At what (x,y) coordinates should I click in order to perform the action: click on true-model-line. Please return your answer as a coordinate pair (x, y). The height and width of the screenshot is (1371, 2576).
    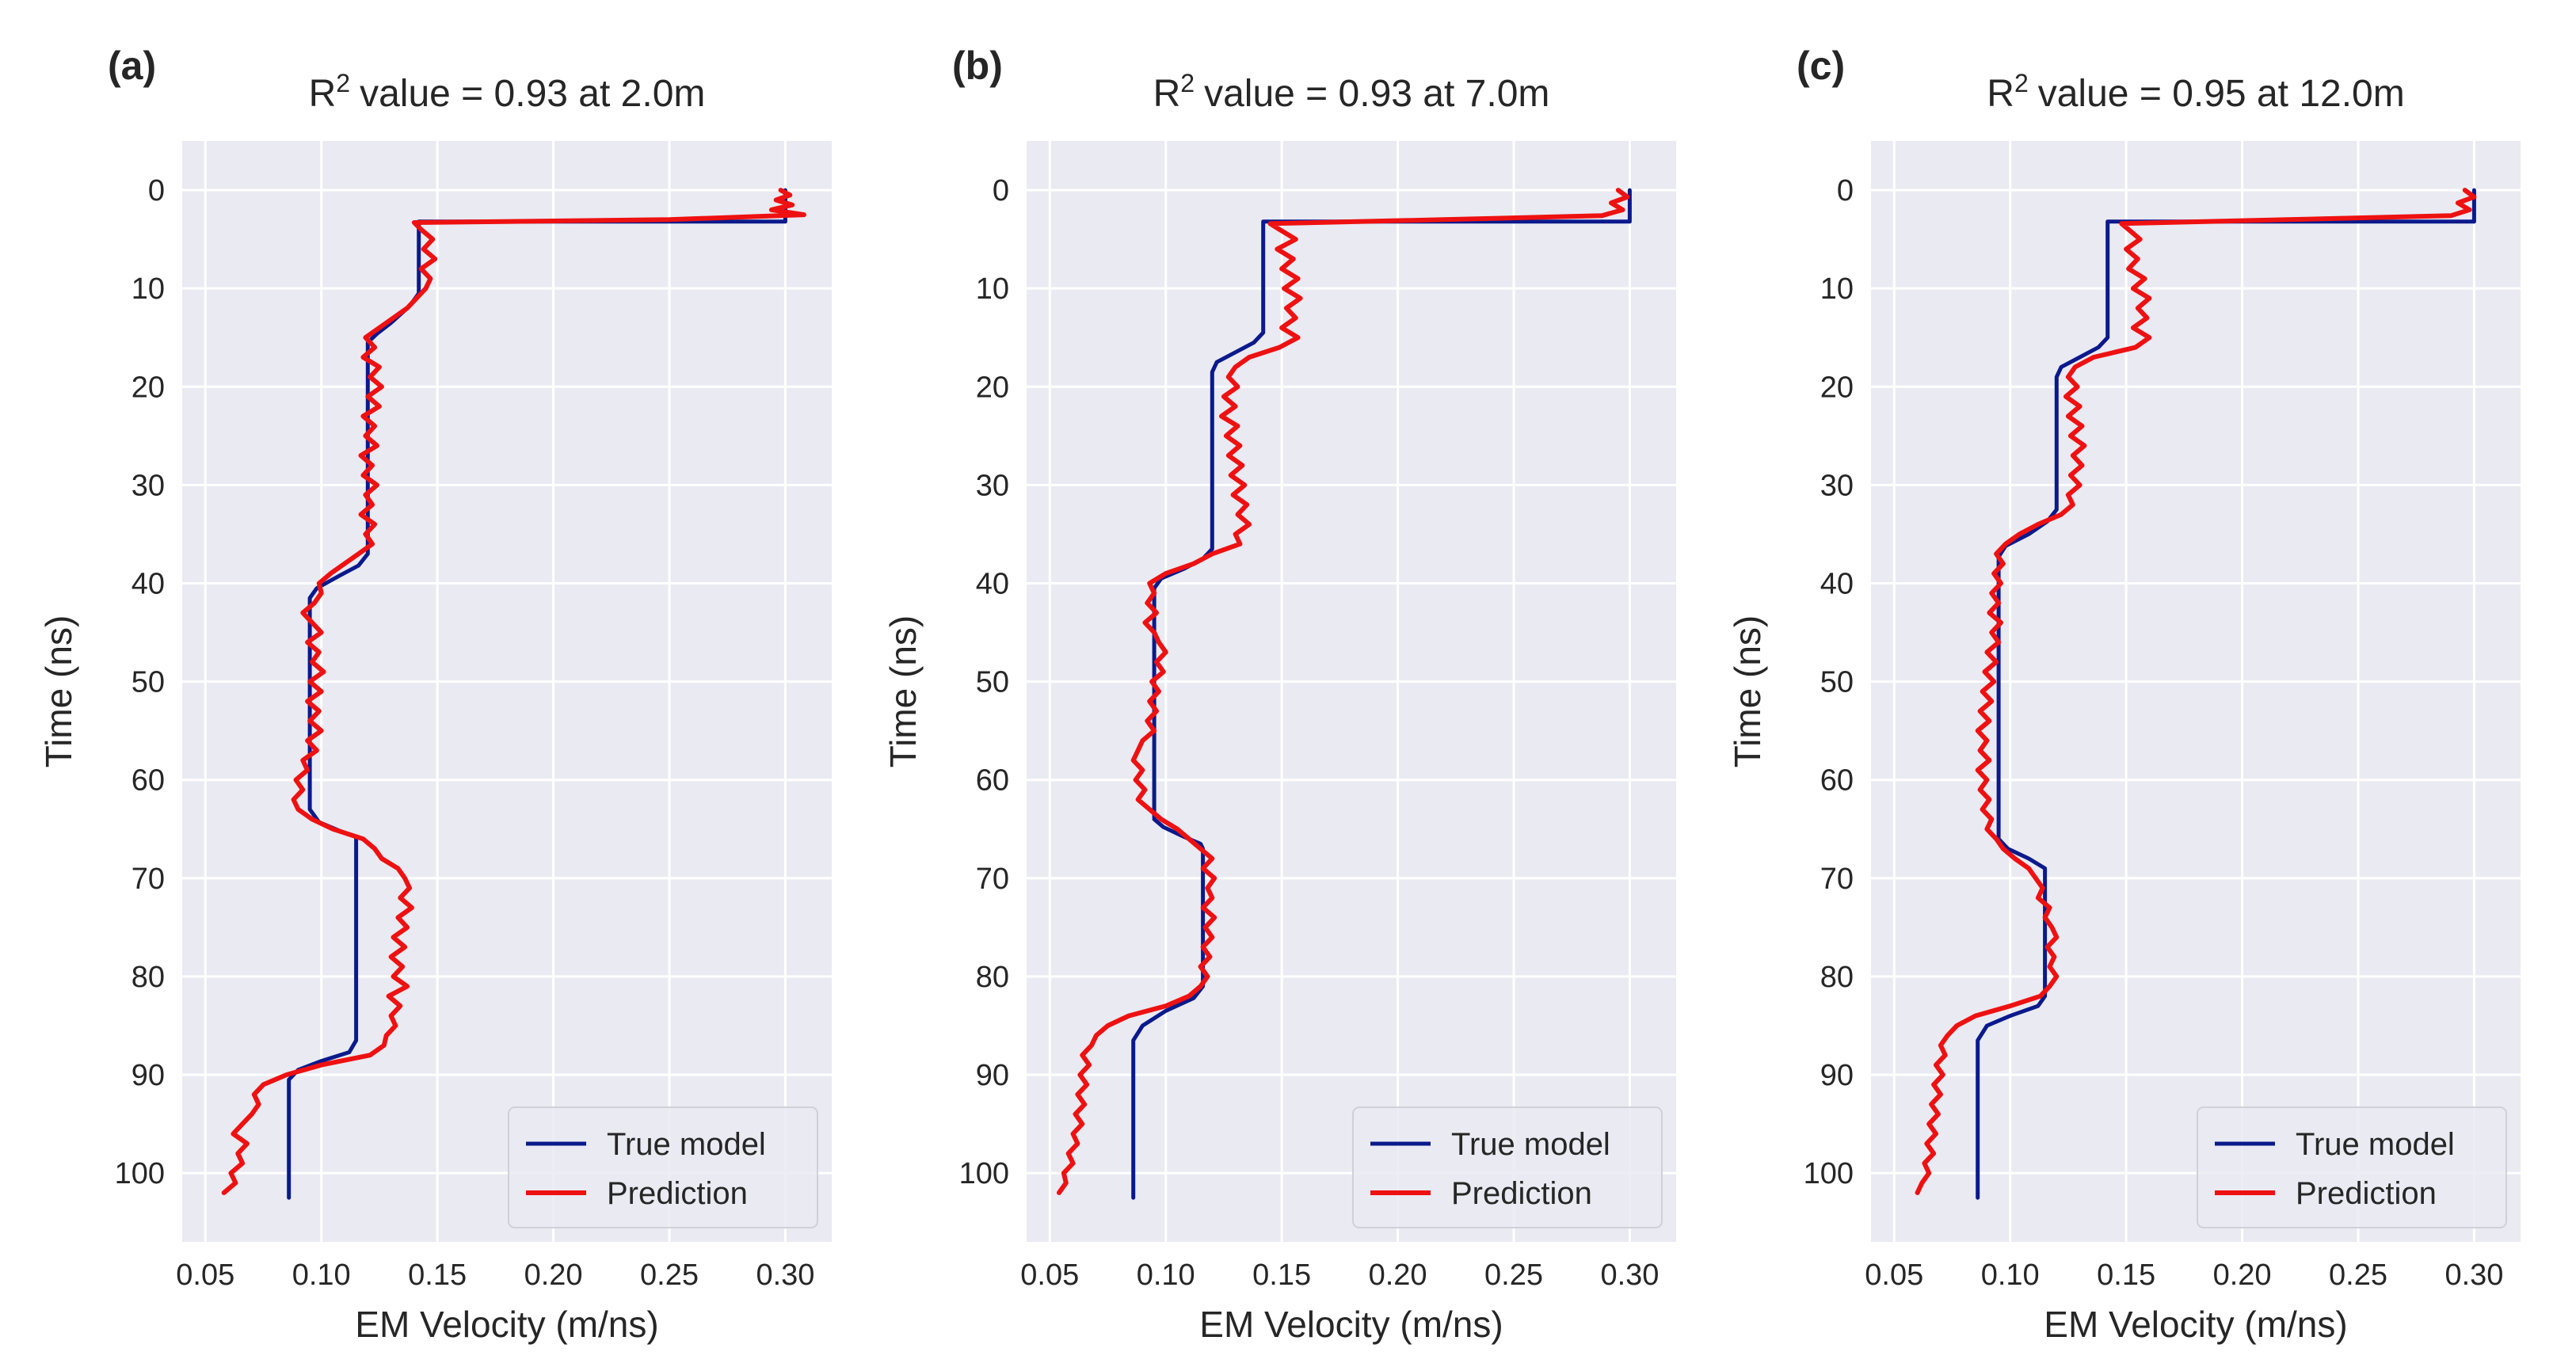
    Looking at the image, I should click on (1382, 694).